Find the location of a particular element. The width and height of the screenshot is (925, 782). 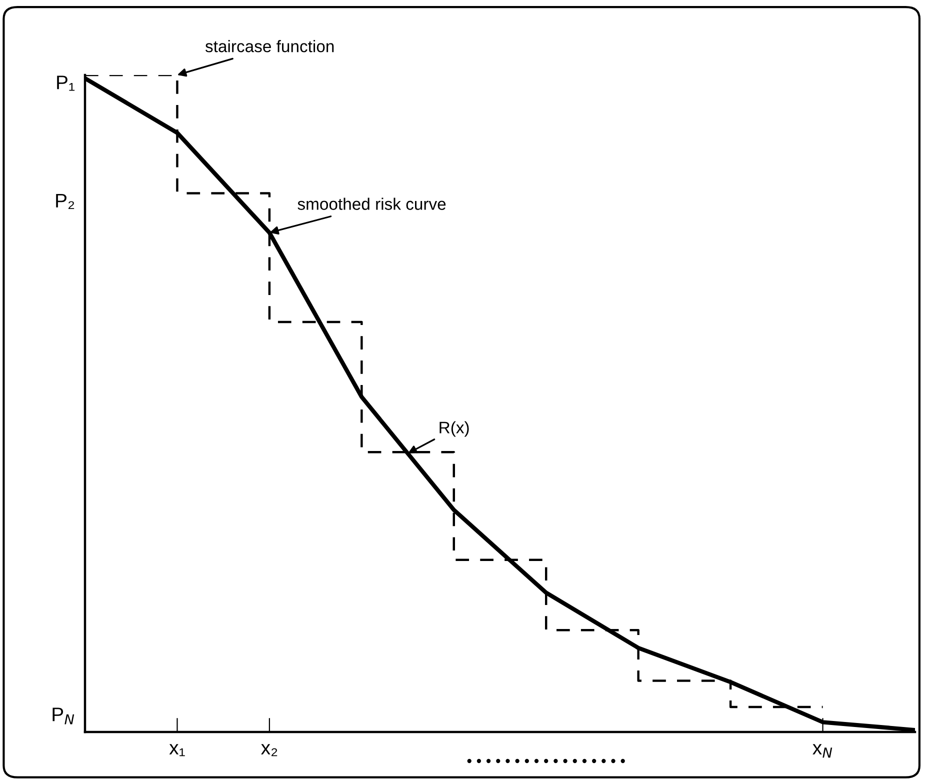

annotation: staircase function is located at coordinates (269, 46).